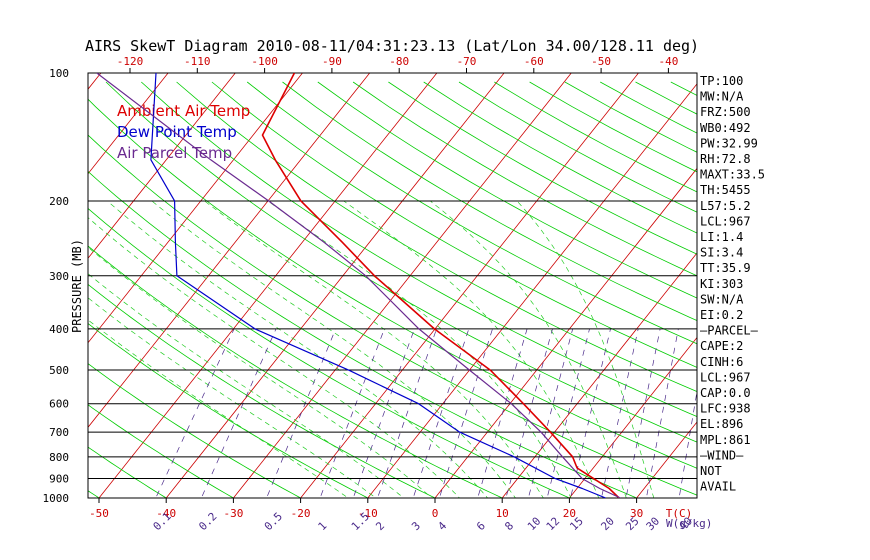 This screenshot has width=870, height=560. Describe the element at coordinates (721, 284) in the screenshot. I see `index-value: KI:303` at that location.